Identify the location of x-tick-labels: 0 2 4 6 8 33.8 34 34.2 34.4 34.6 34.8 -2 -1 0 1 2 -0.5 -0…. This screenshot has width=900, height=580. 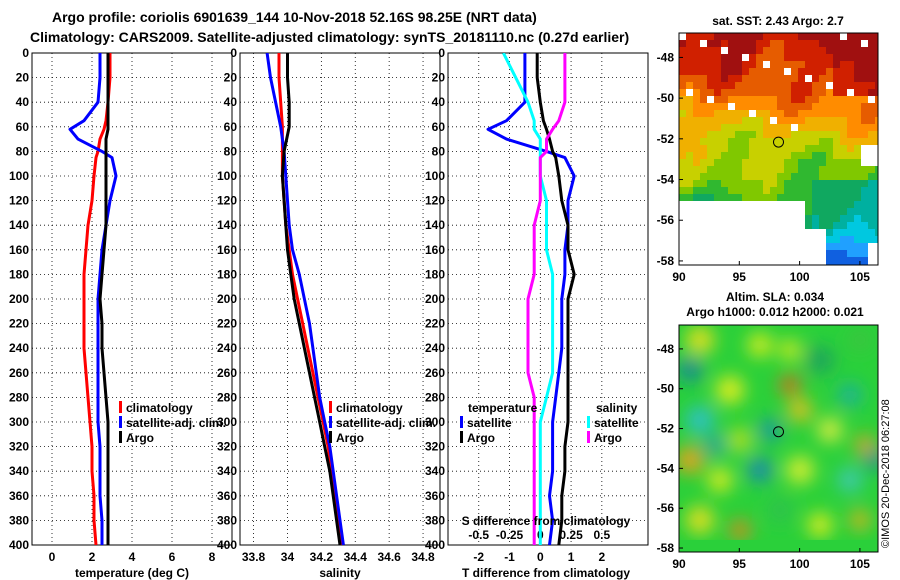
(330, 546).